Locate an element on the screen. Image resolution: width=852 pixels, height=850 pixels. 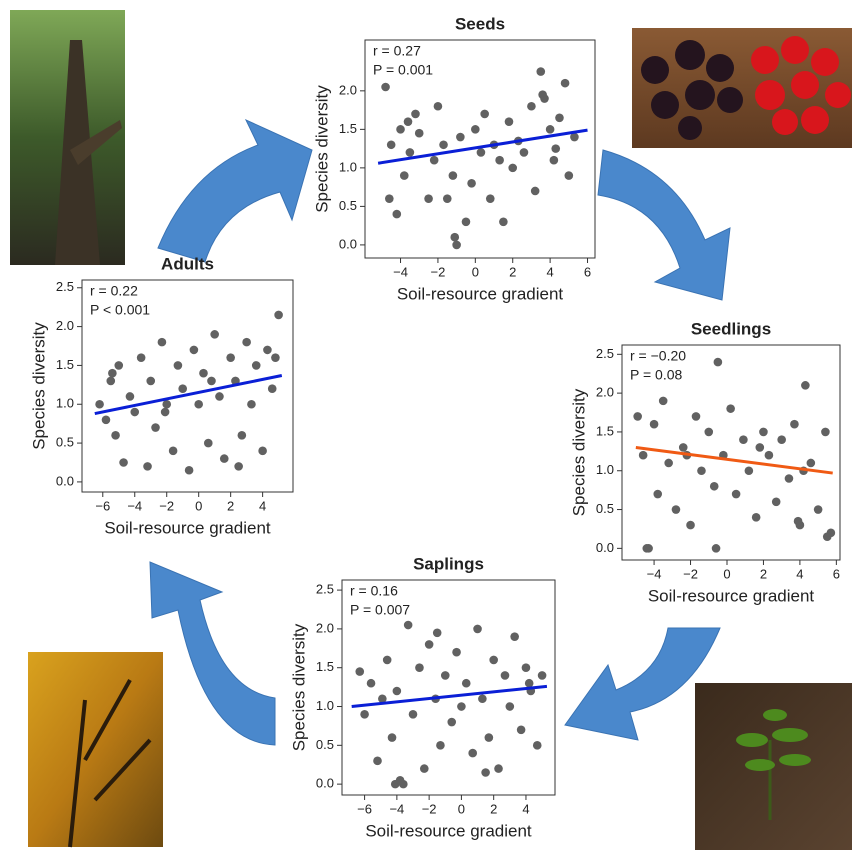
y-tick-label: 1.5 is located at coordinates (348, 128).